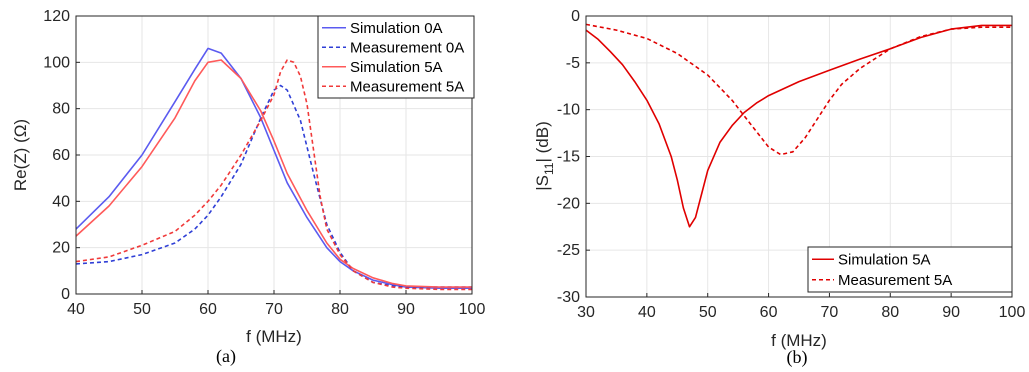 This screenshot has height=372, width=1029. Describe the element at coordinates (568, 250) in the screenshot. I see `y-tick-label: -25` at that location.